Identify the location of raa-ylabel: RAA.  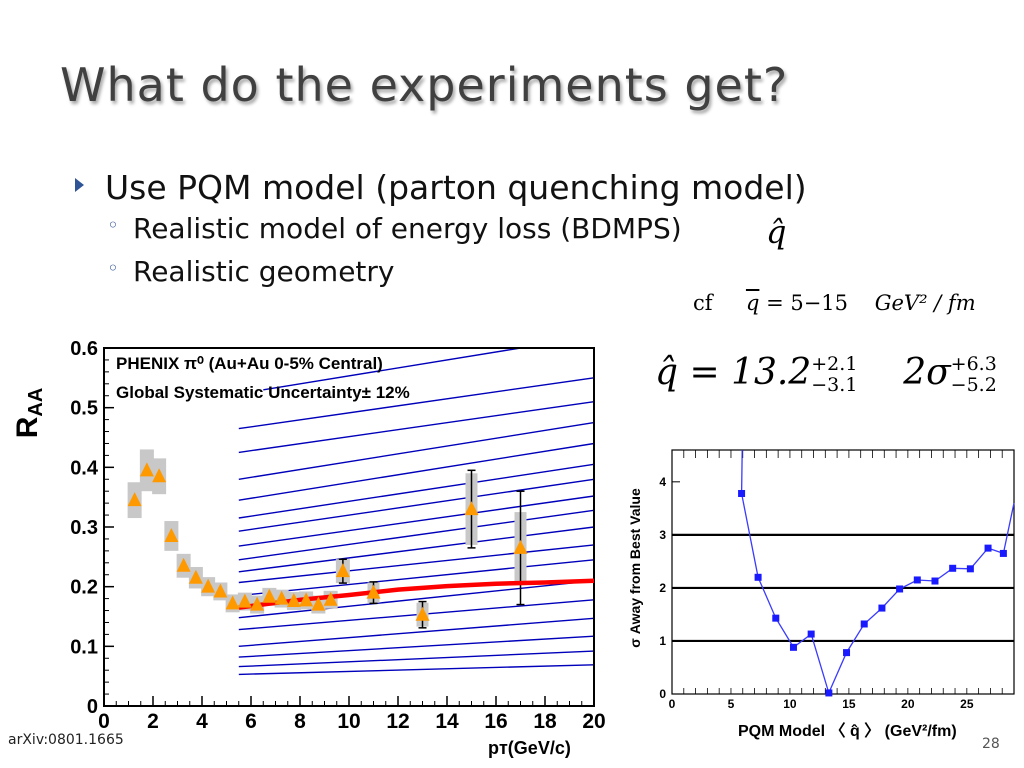
(29, 413).